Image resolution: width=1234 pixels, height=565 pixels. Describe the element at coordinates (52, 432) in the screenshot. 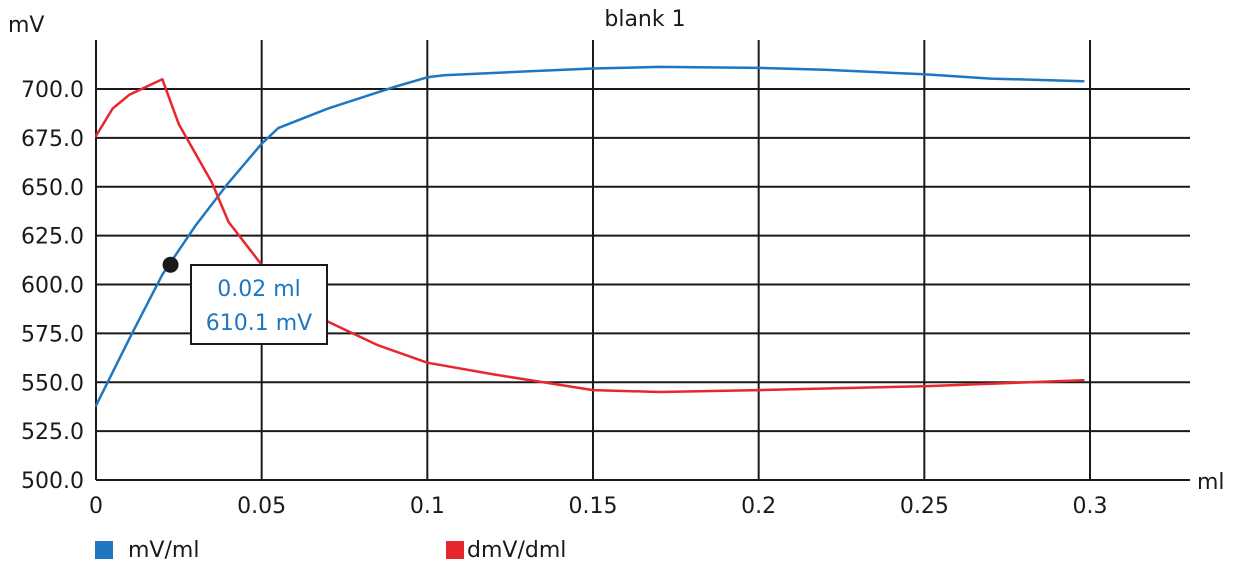

I see `y-tick-label: 525.0` at that location.